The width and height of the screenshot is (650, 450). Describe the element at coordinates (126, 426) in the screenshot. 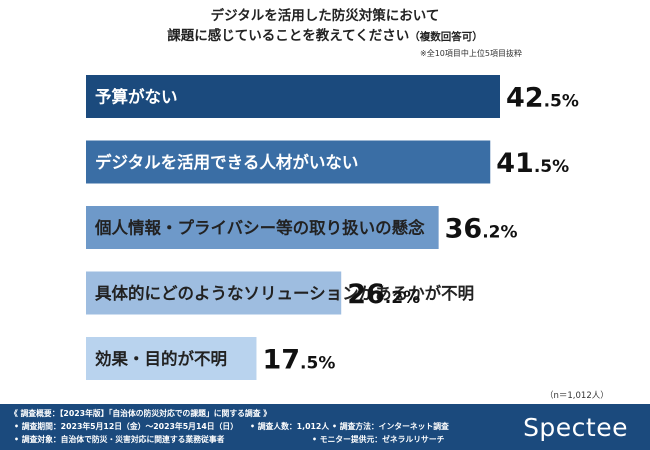

I see `survey-period: • 調査期間：2023年5月12日（金）〜2023年5月14日（日）` at that location.